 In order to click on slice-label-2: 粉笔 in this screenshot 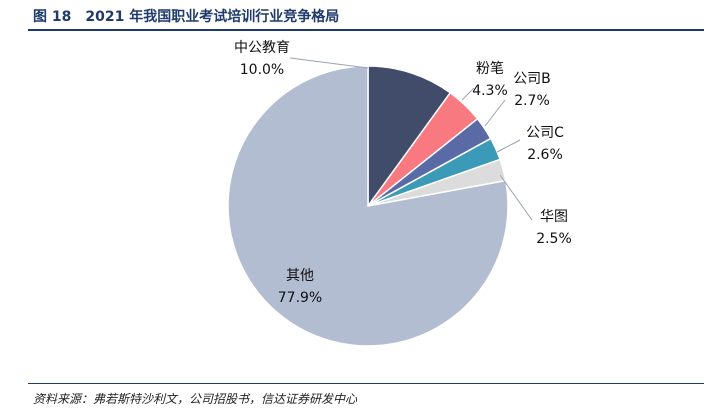, I will do `click(490, 69)`.